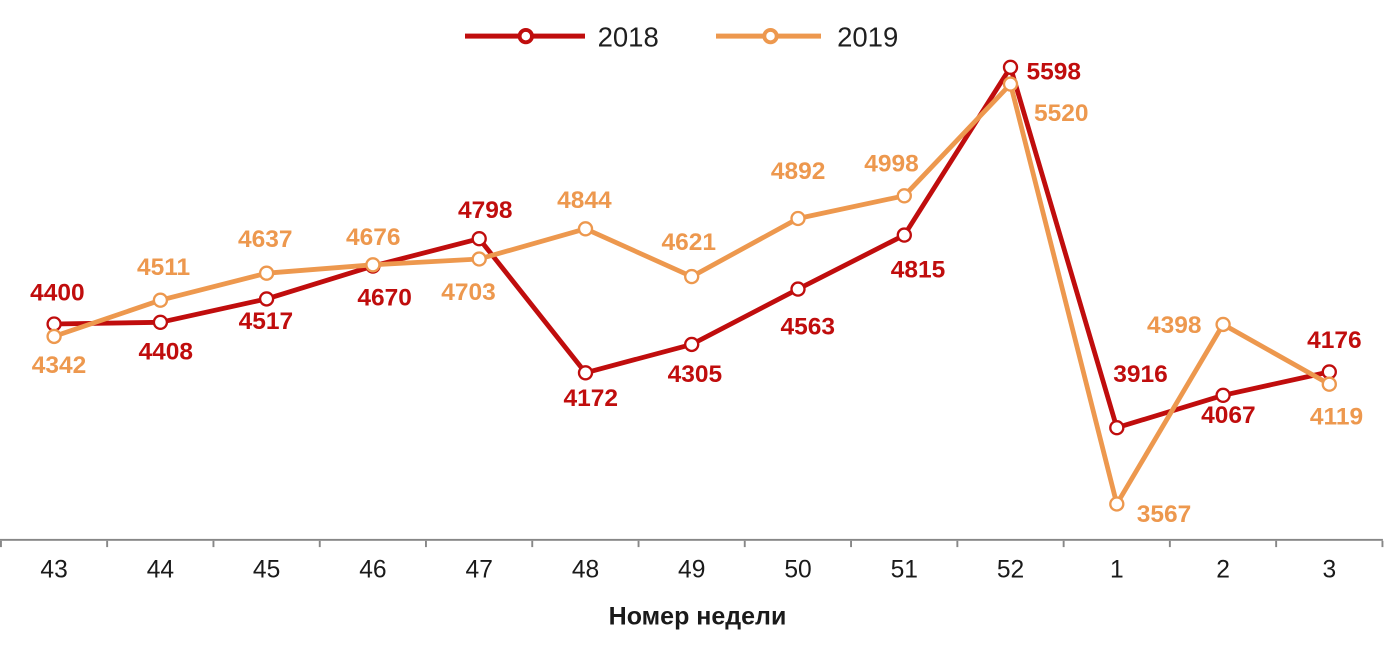  What do you see at coordinates (485, 210) in the screenshot?
I see `svg-text: 4798` at bounding box center [485, 210].